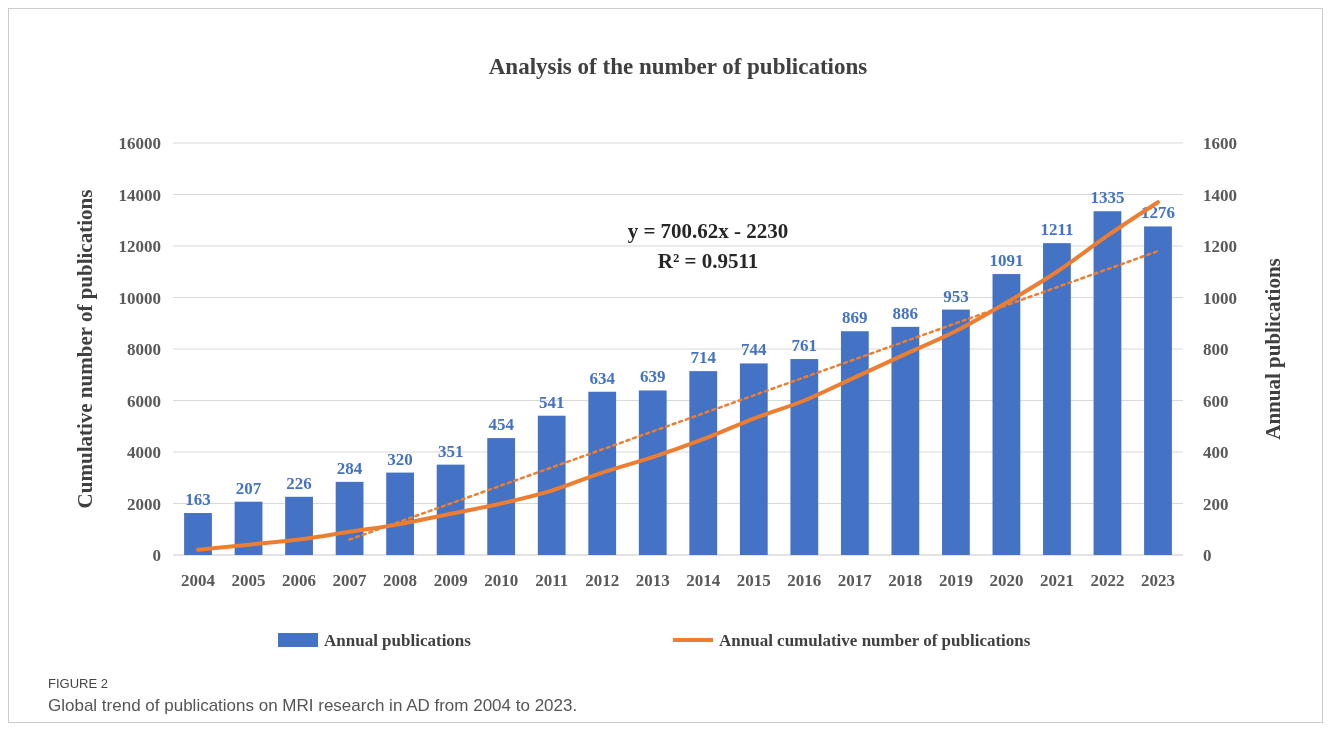  I want to click on chart-title: Analysis of the number of publications, so click(678, 66).